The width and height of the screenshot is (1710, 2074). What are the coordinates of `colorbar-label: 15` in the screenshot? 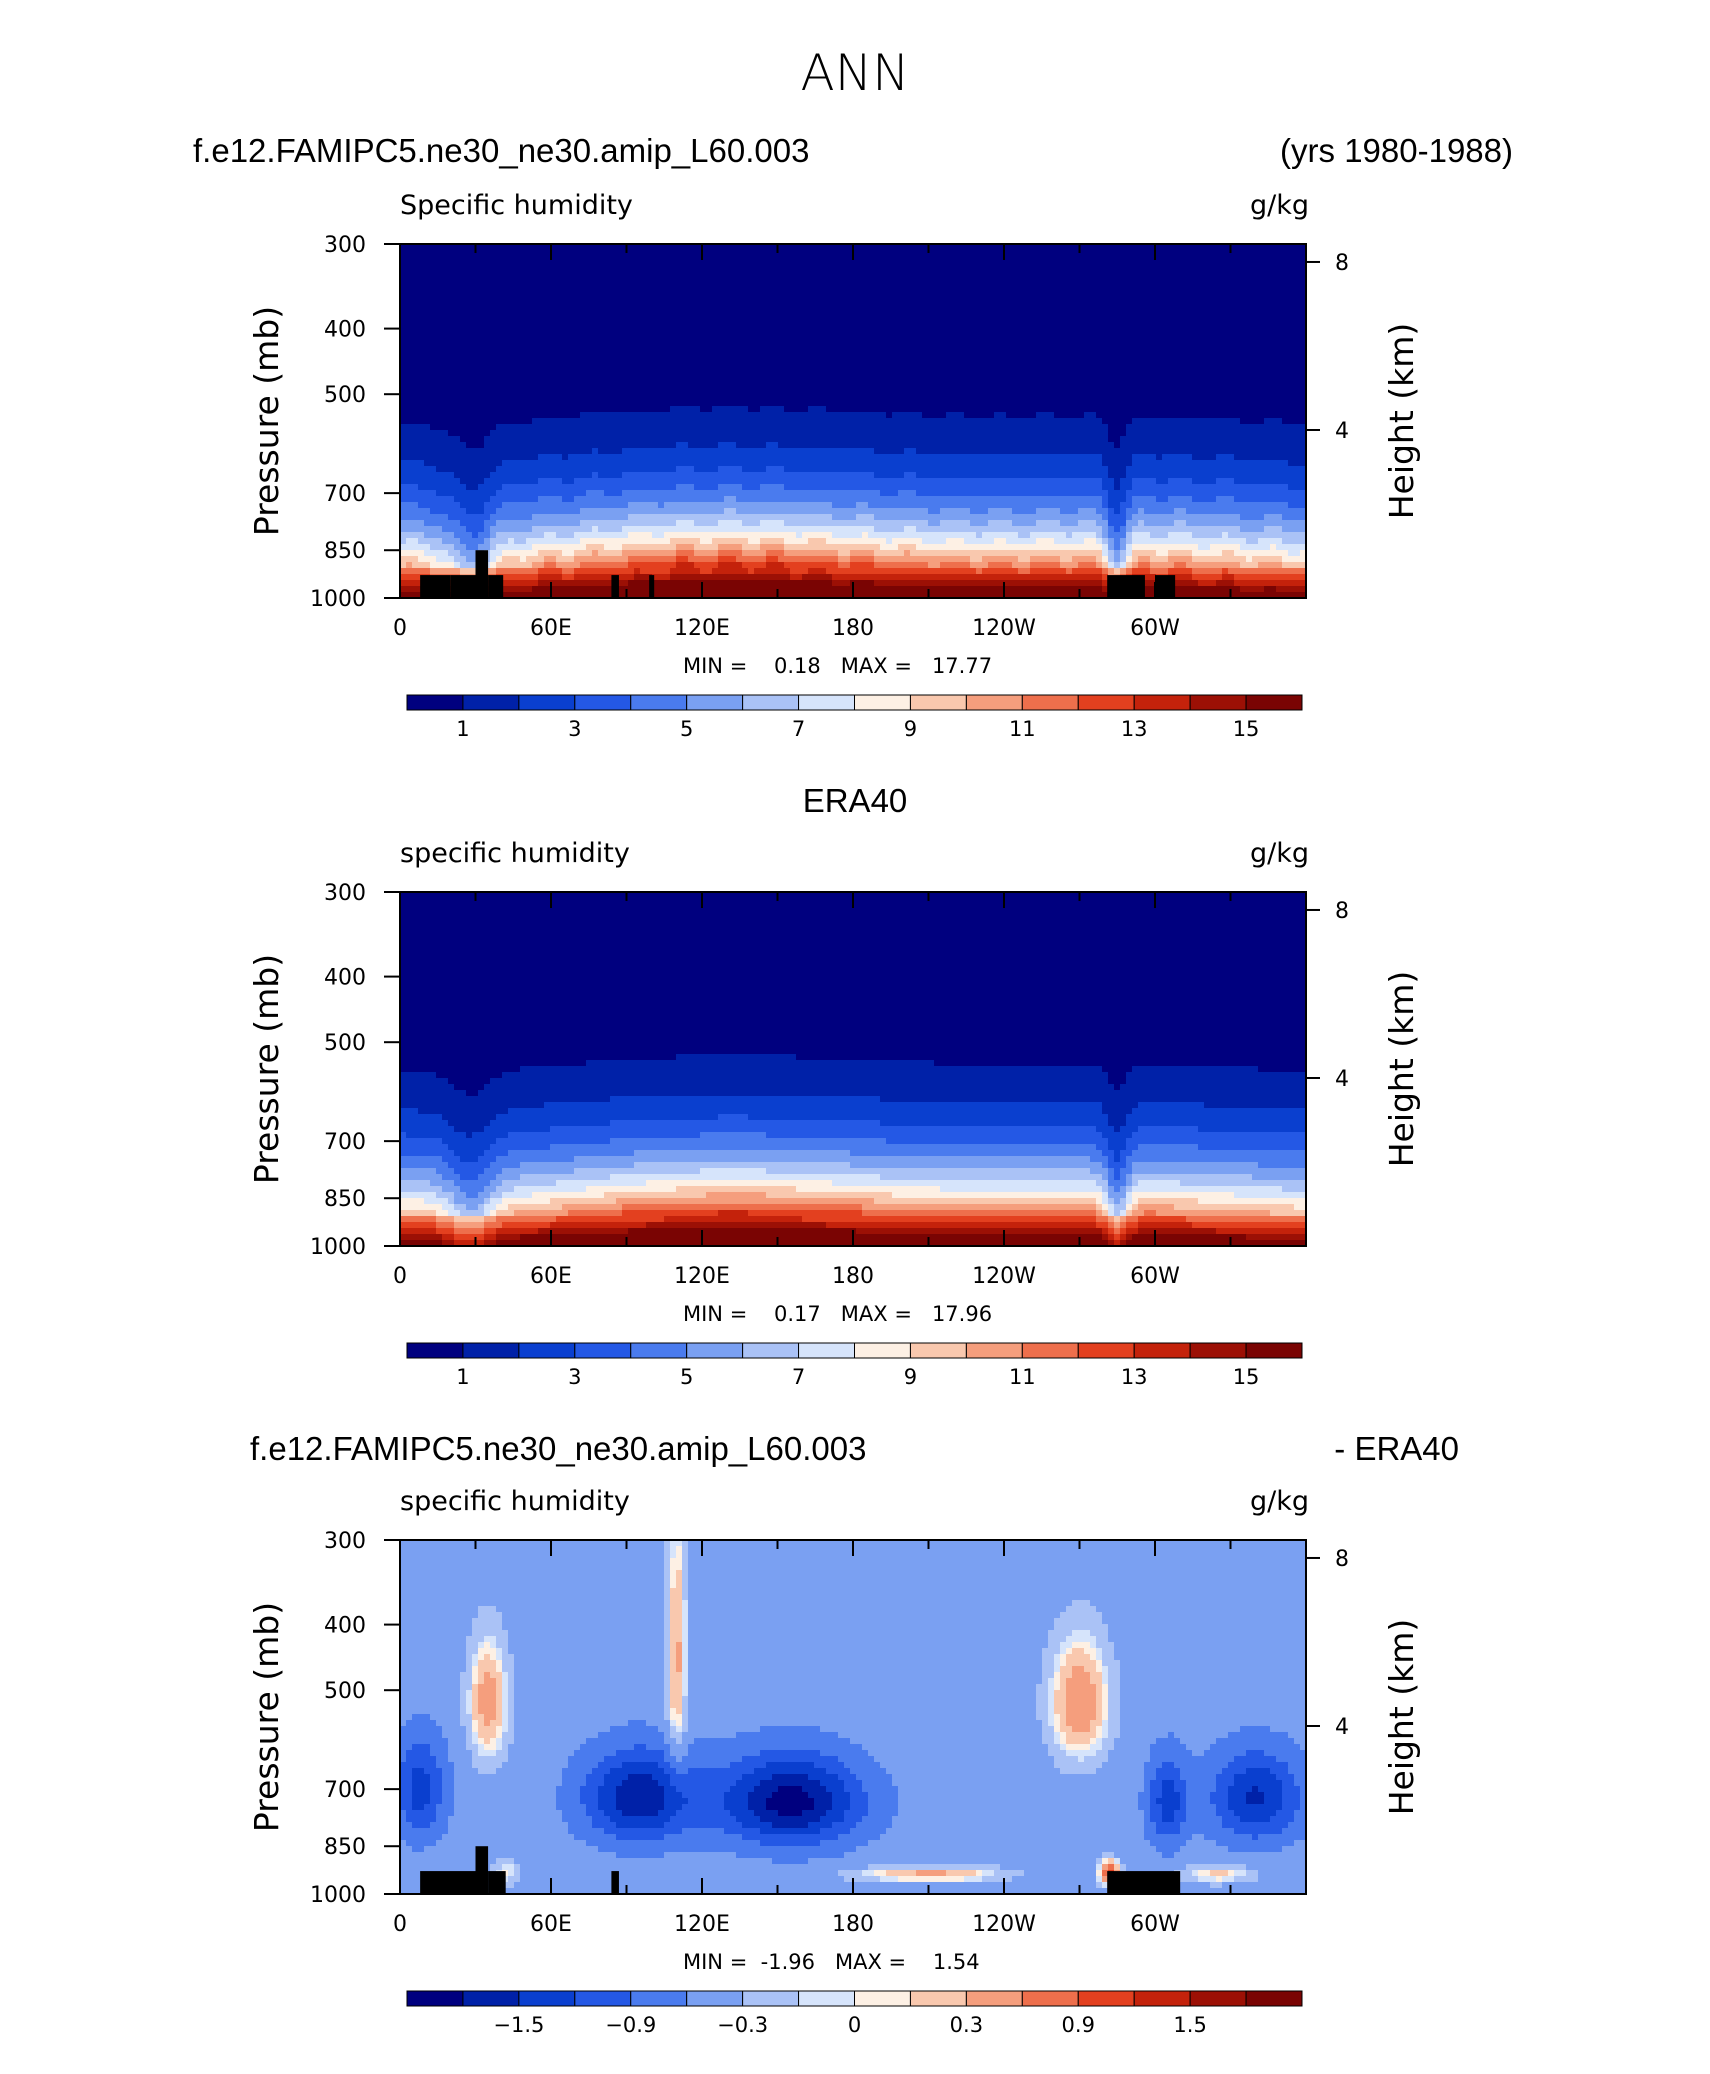 It's located at (1246, 729).